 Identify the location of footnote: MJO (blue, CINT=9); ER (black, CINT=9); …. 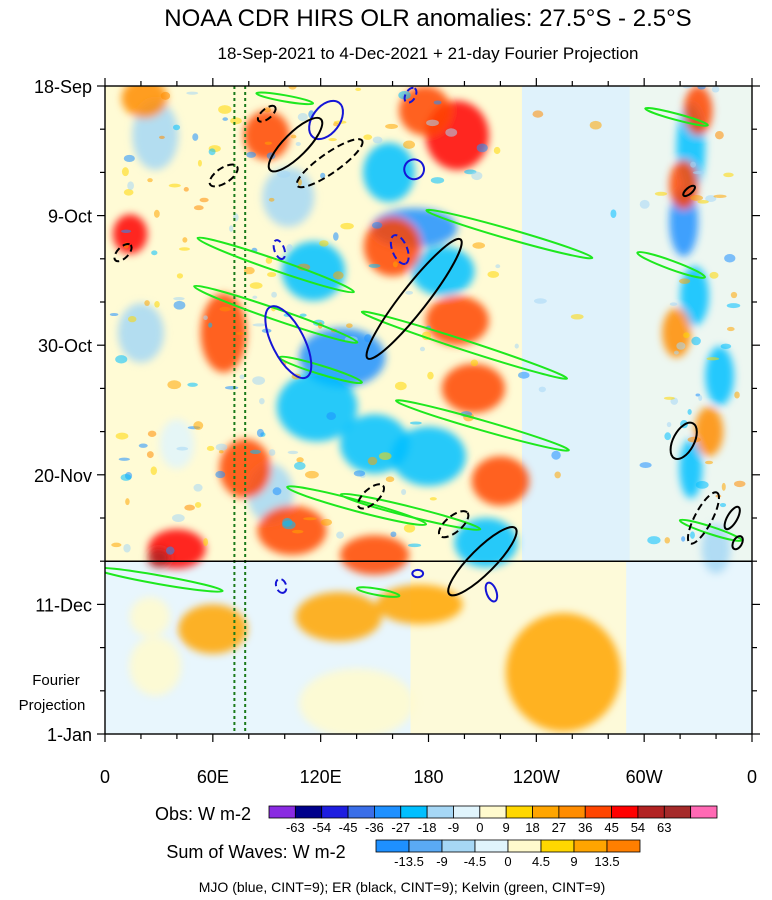
(402, 887).